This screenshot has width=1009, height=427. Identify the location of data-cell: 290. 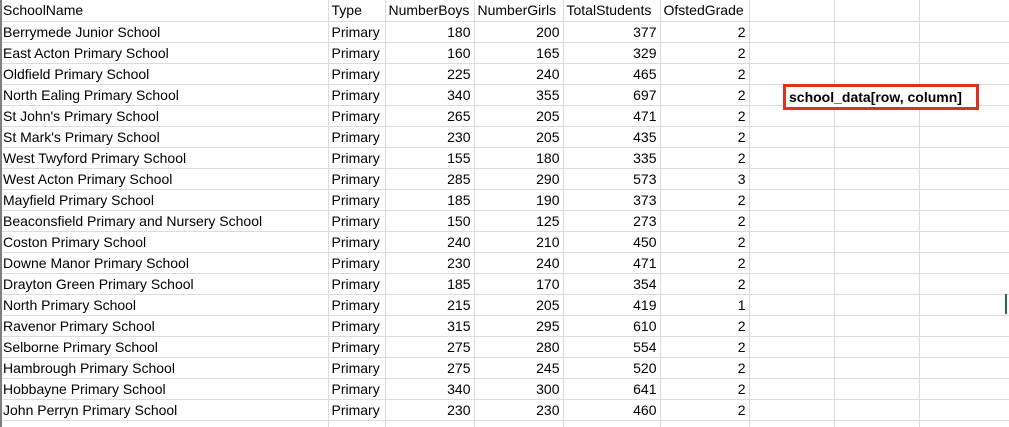
(519, 179).